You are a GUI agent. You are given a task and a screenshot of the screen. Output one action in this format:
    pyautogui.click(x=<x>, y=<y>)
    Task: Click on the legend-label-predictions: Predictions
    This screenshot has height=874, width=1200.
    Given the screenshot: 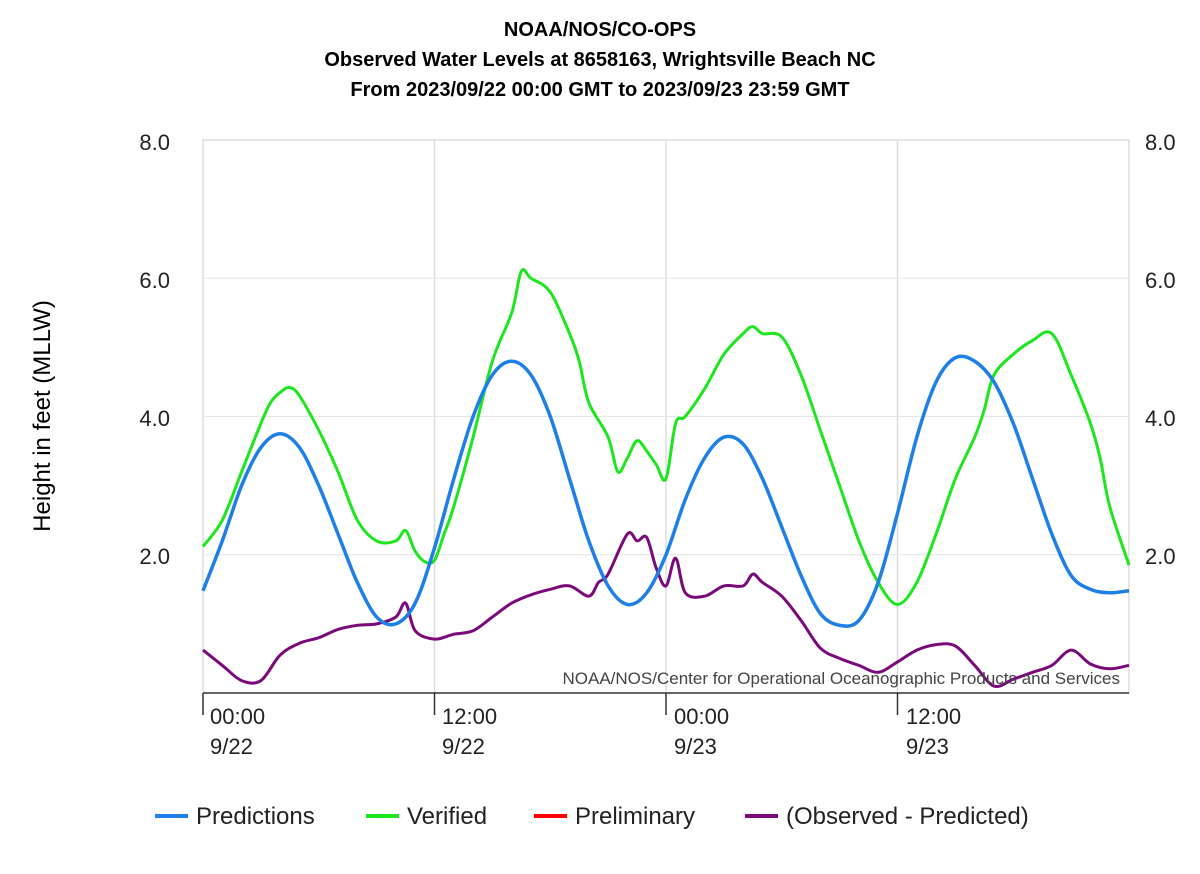 What is the action you would take?
    pyautogui.click(x=255, y=816)
    